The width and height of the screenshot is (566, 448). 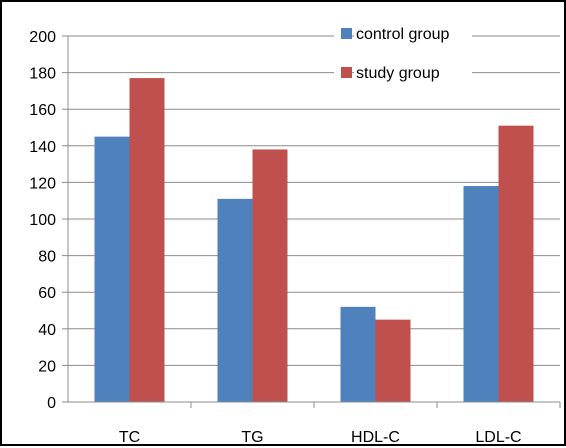 What do you see at coordinates (270, 275) in the screenshot?
I see `bar-tg-study-group` at bounding box center [270, 275].